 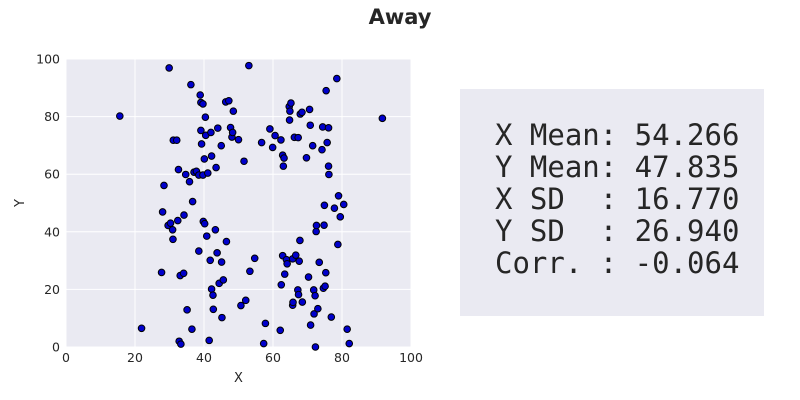 I want to click on stat-y-mean: Y Mean: 47.835, so click(x=617, y=167).